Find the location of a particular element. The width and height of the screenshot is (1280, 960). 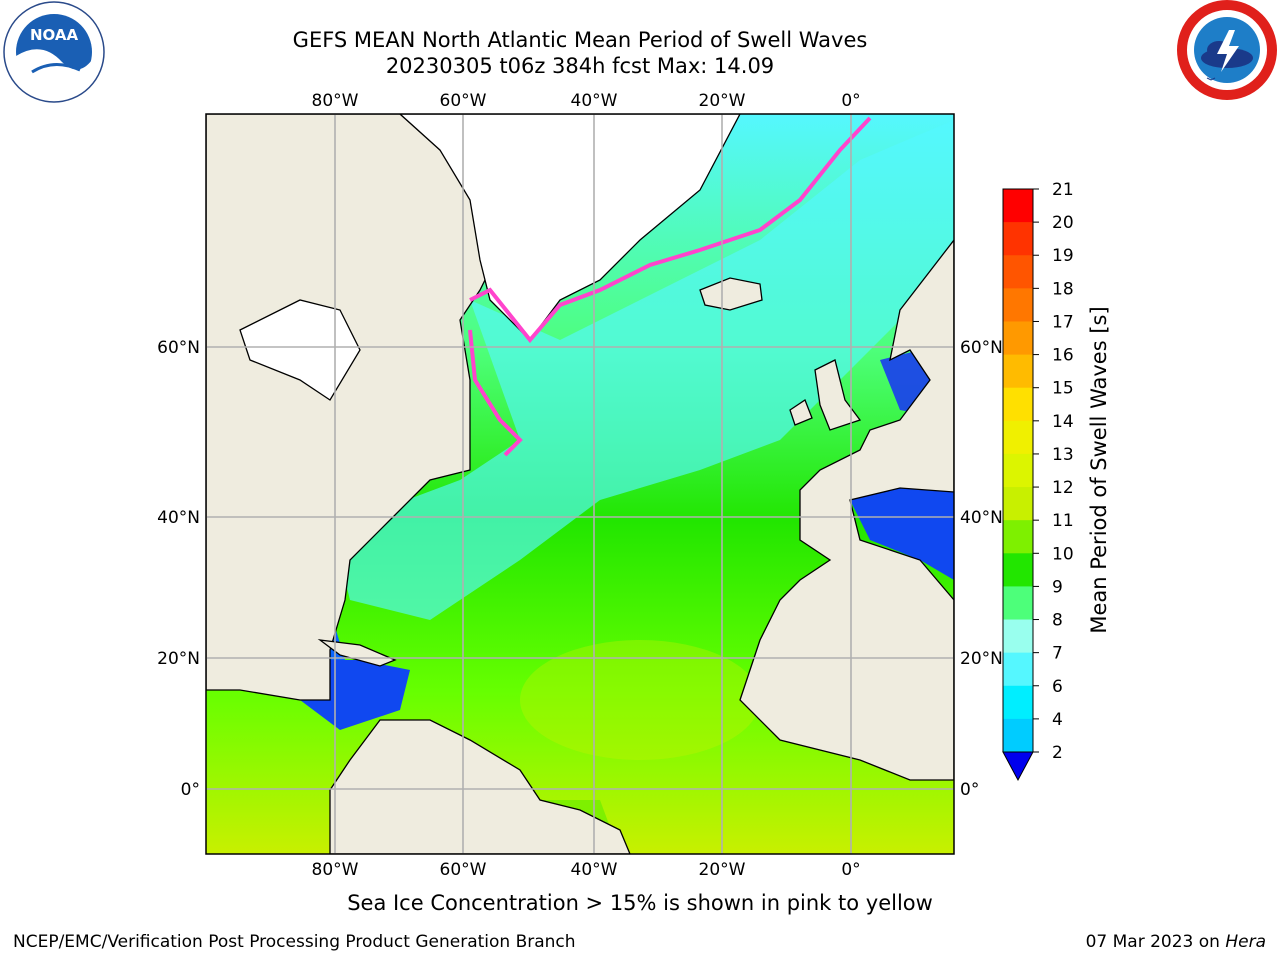

colorbar-label: Mean Period of Swell Waves [s] is located at coordinates (1099, 469).